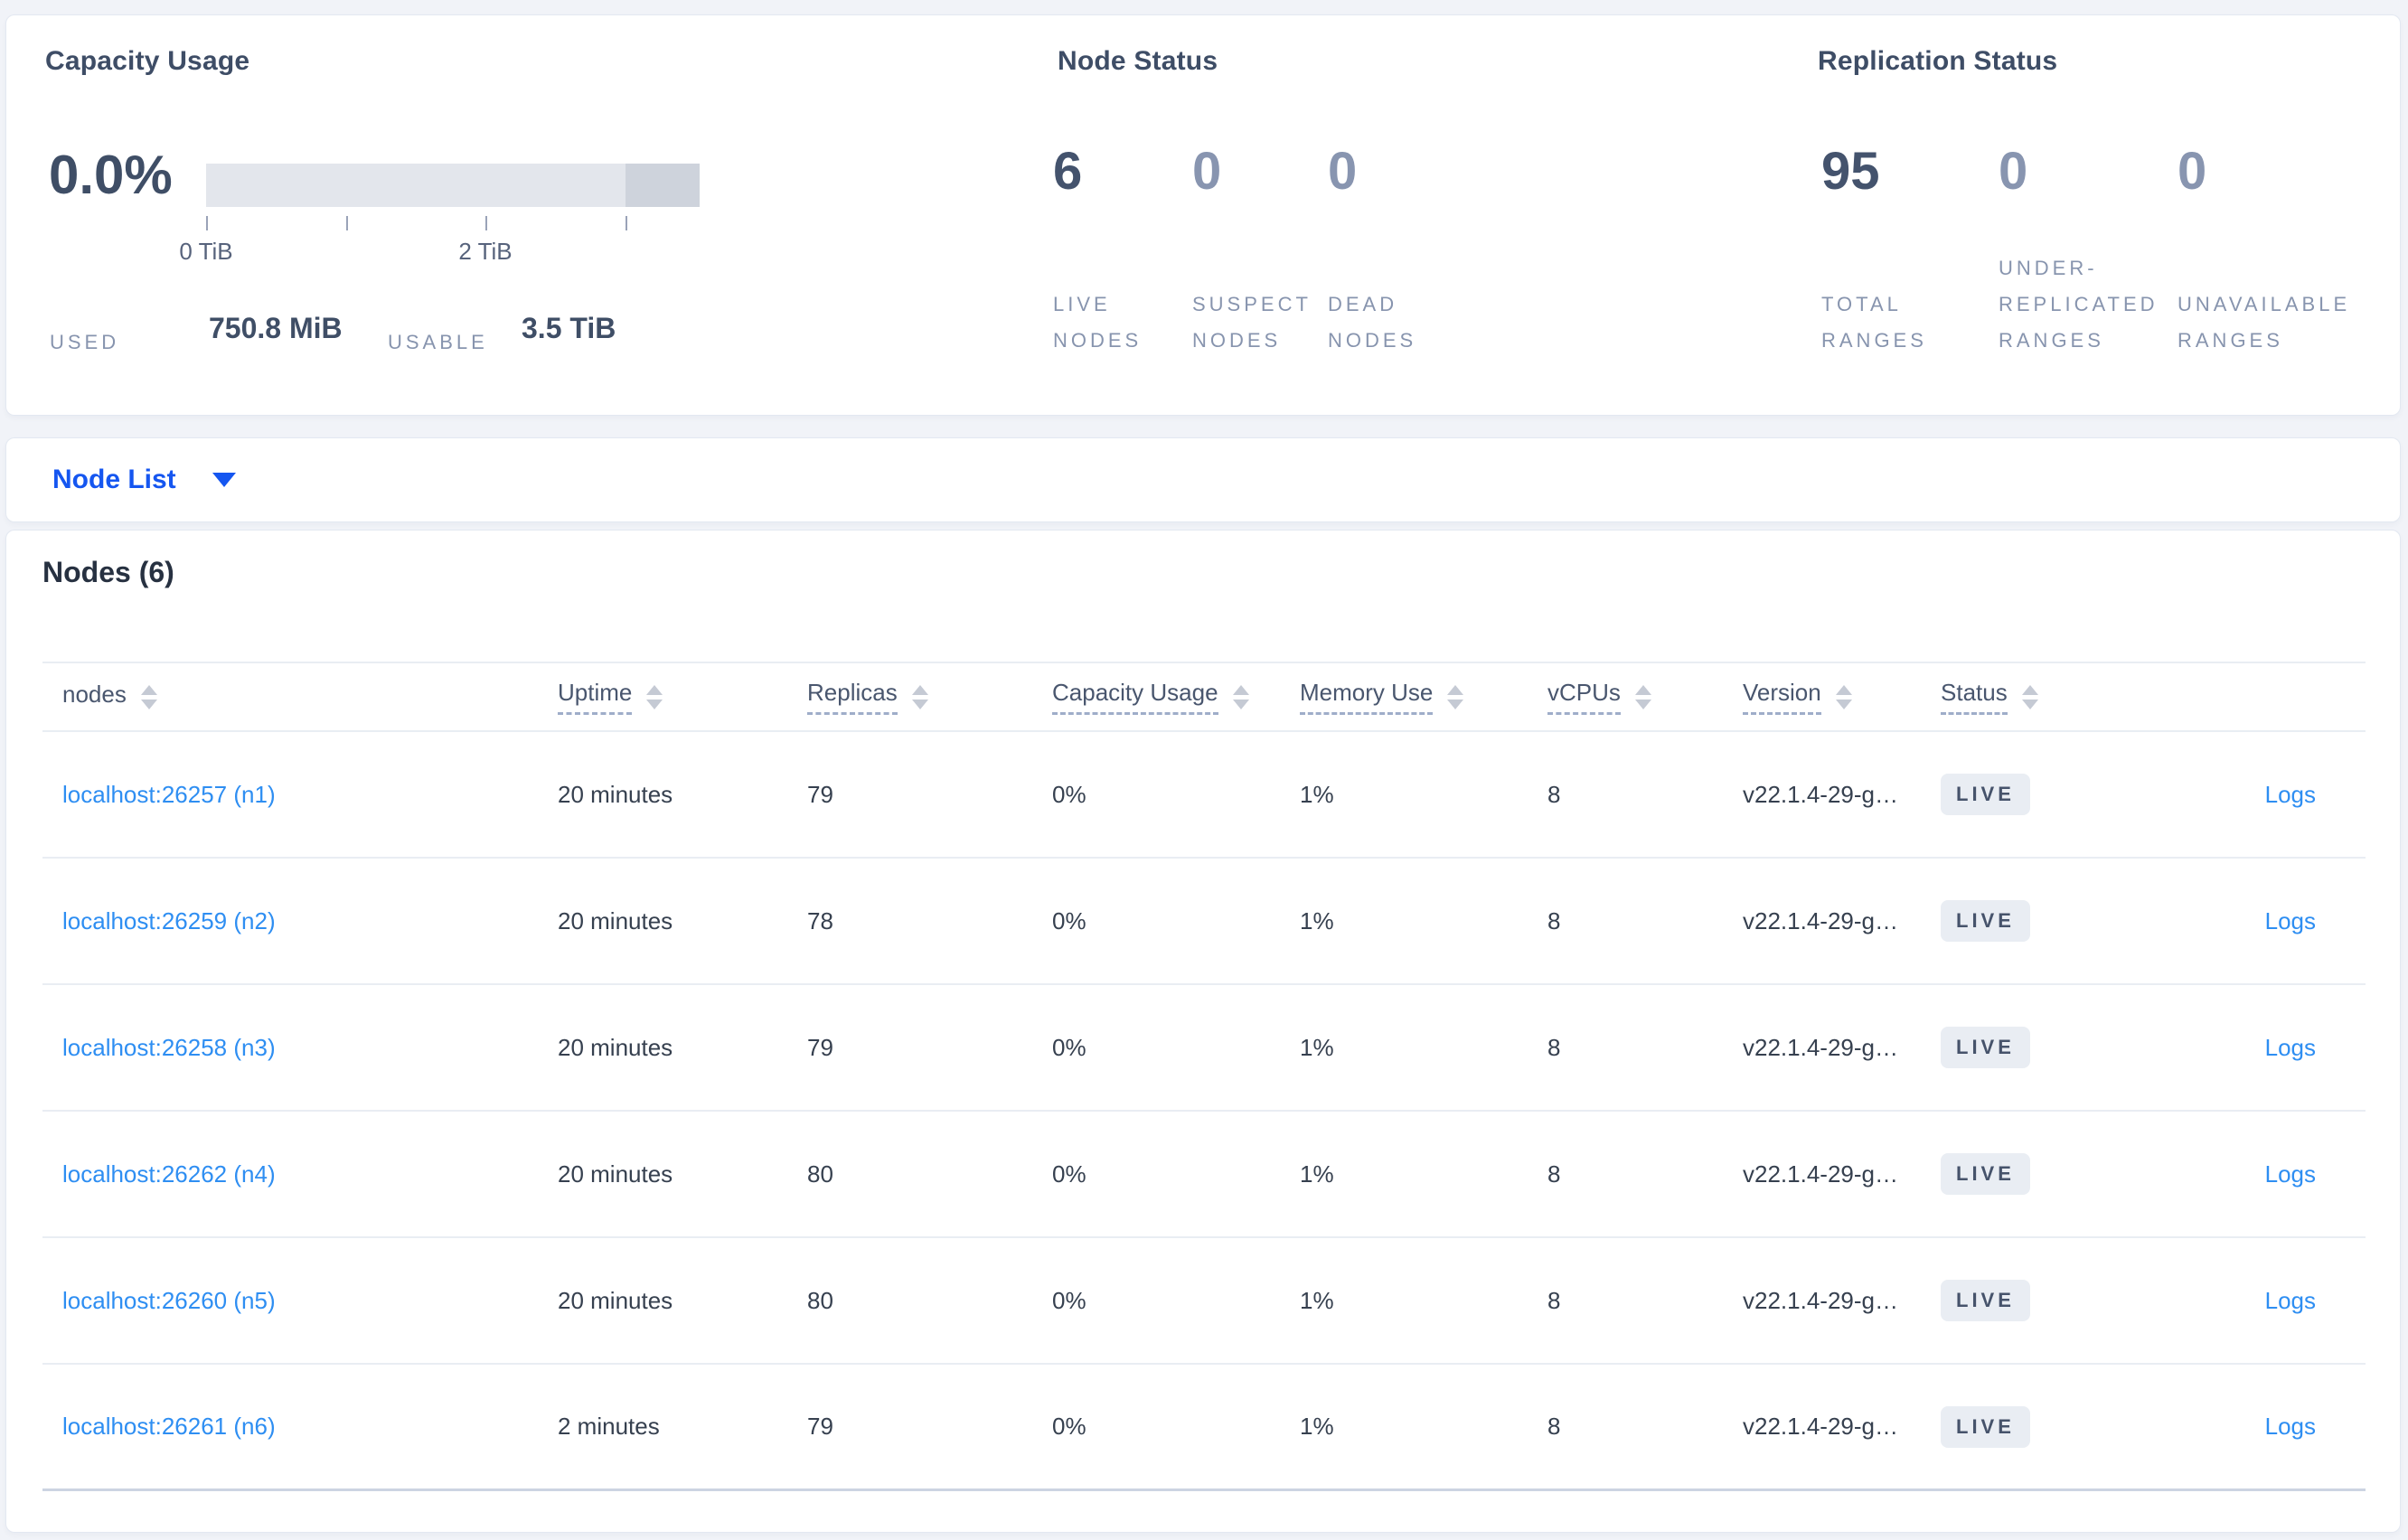 This screenshot has height=1540, width=2408. Describe the element at coordinates (1850, 171) in the screenshot. I see `total-ranges-value: 95` at that location.